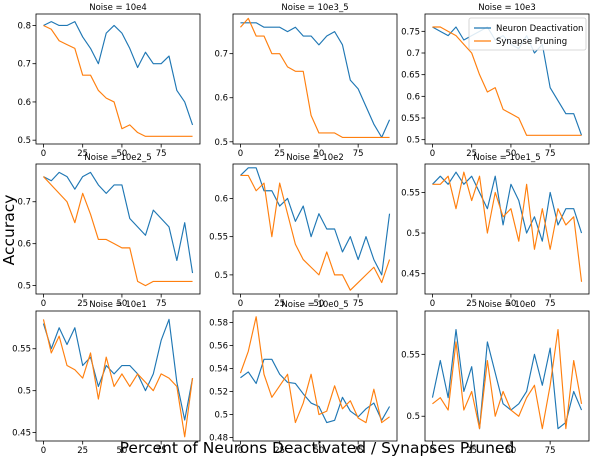 The image size is (598, 459). I want to click on subplot-title: Noise = 10e1_5, so click(506, 158).